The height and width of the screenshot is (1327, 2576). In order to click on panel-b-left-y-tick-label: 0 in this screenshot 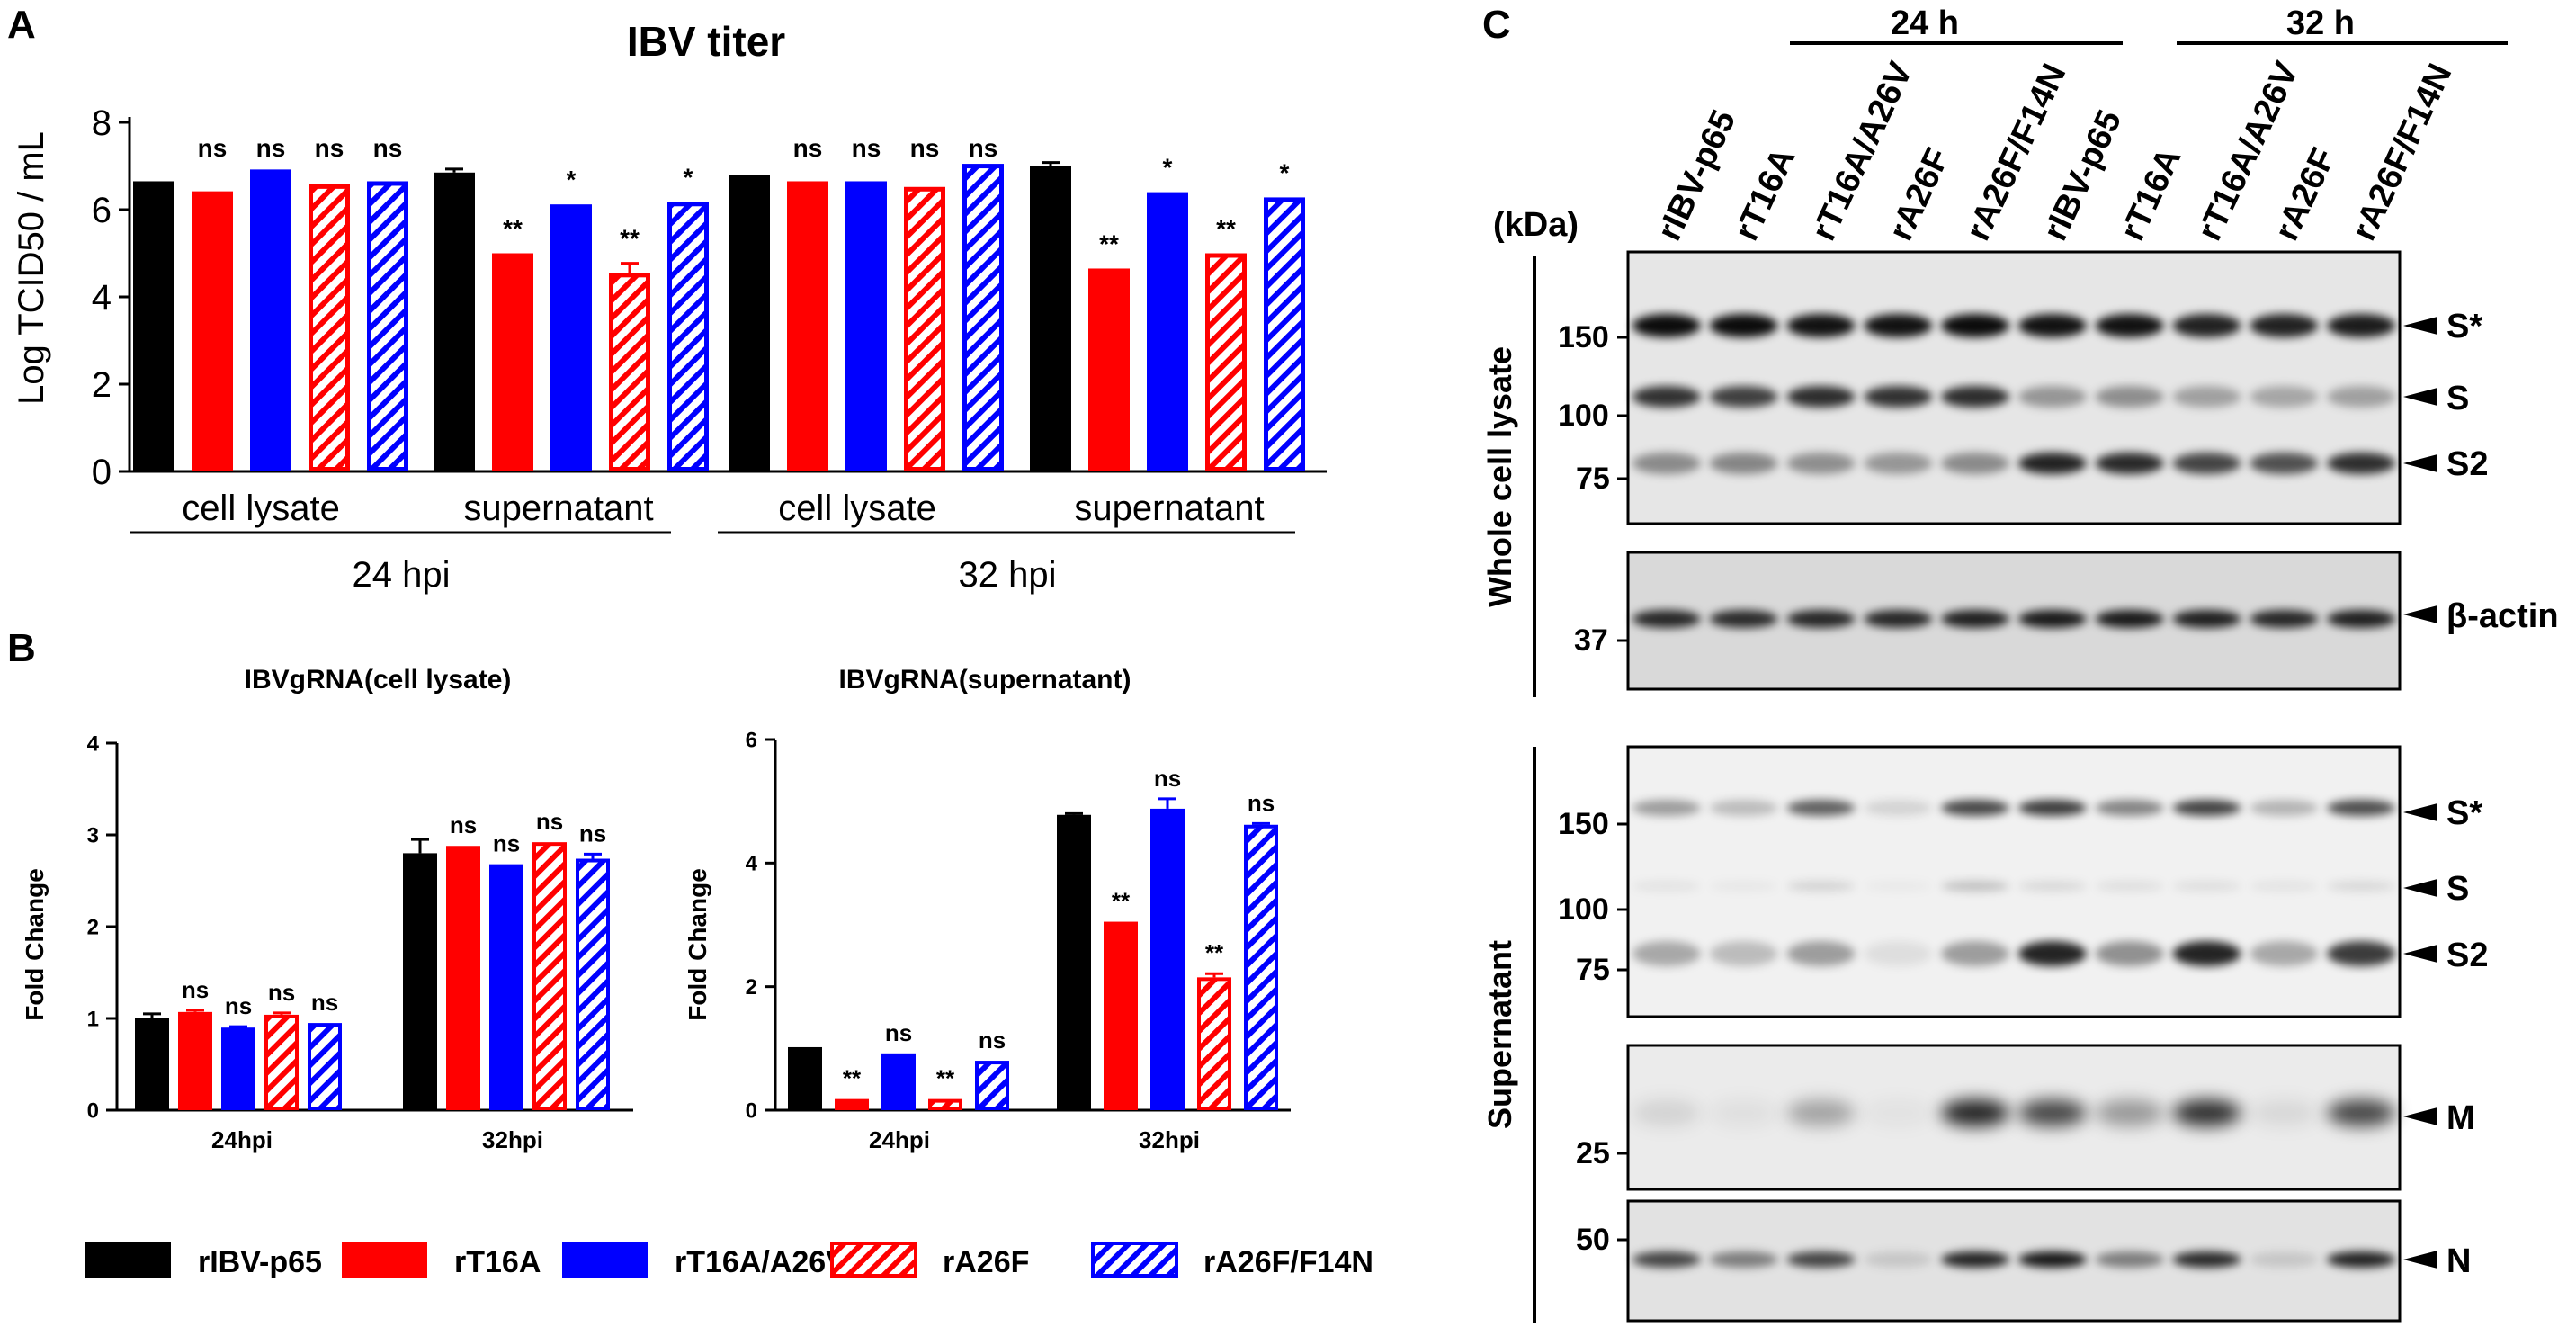, I will do `click(93, 1111)`.